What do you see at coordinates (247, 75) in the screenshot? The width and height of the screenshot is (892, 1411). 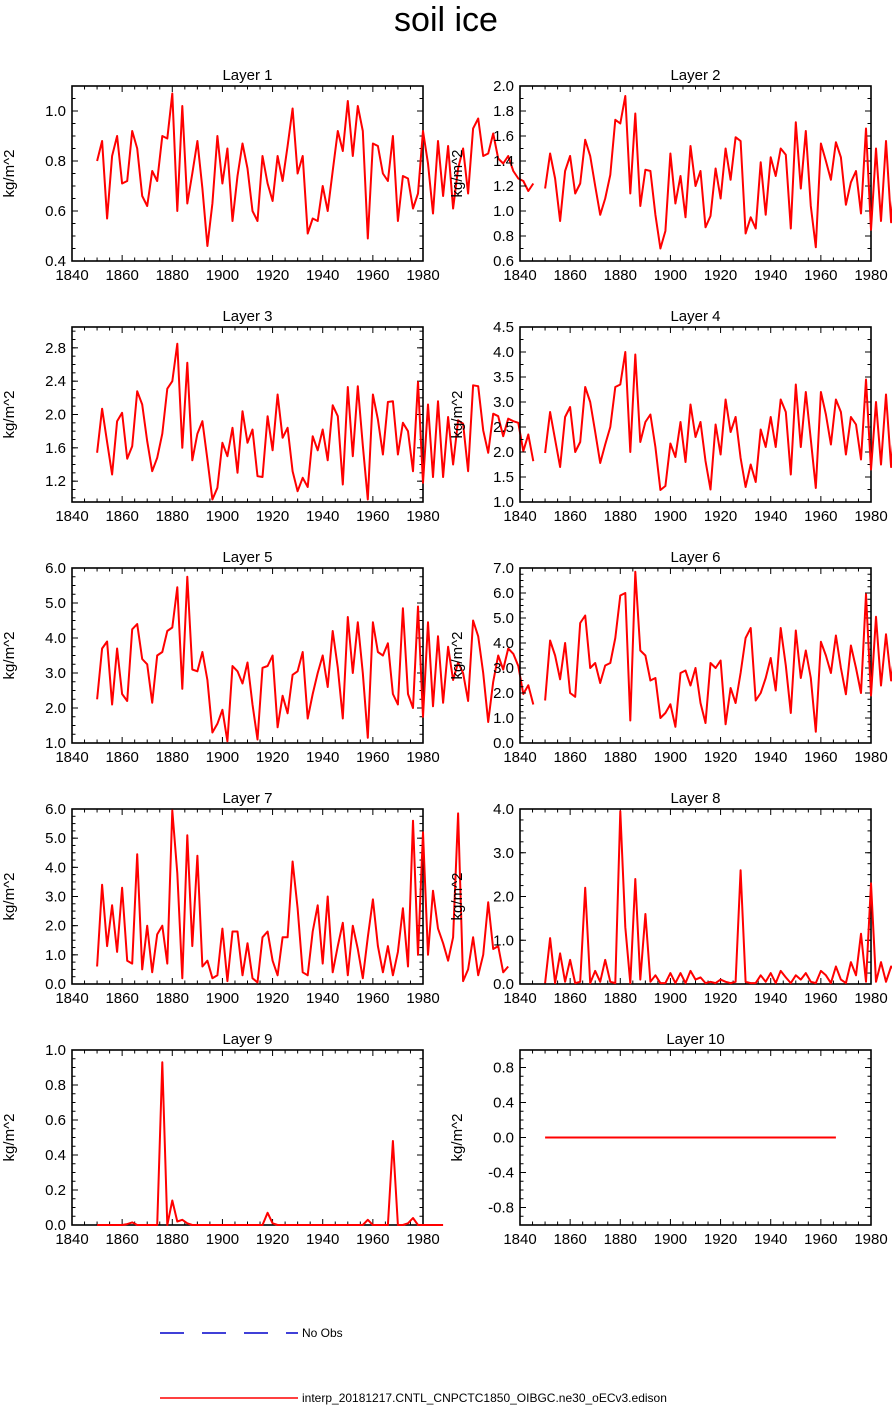 I see `panel-title: Layer 1` at bounding box center [247, 75].